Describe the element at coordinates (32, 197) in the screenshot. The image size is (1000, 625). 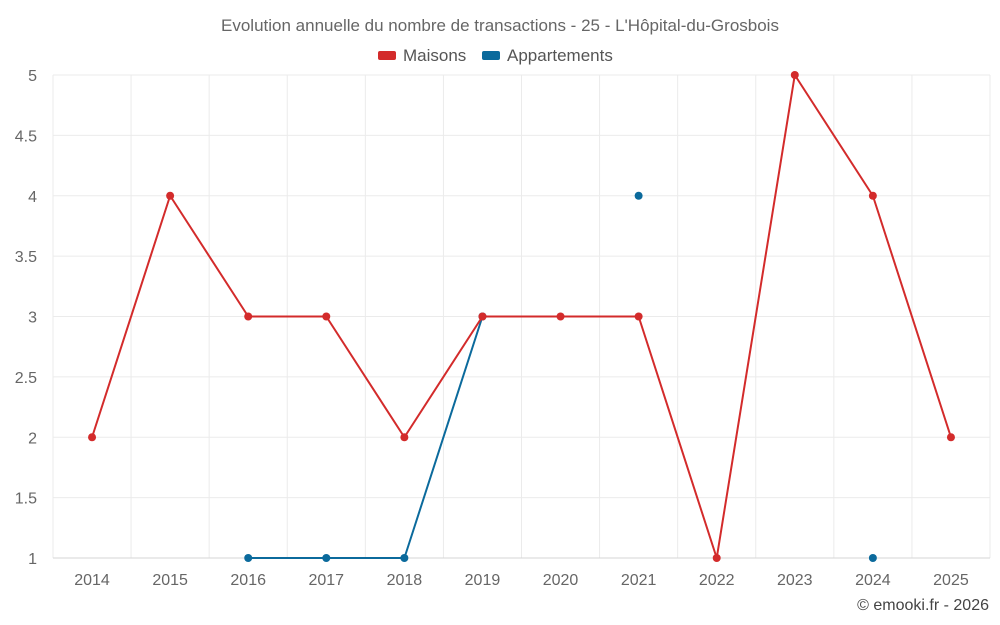
I see `y-tick-label: 4` at that location.